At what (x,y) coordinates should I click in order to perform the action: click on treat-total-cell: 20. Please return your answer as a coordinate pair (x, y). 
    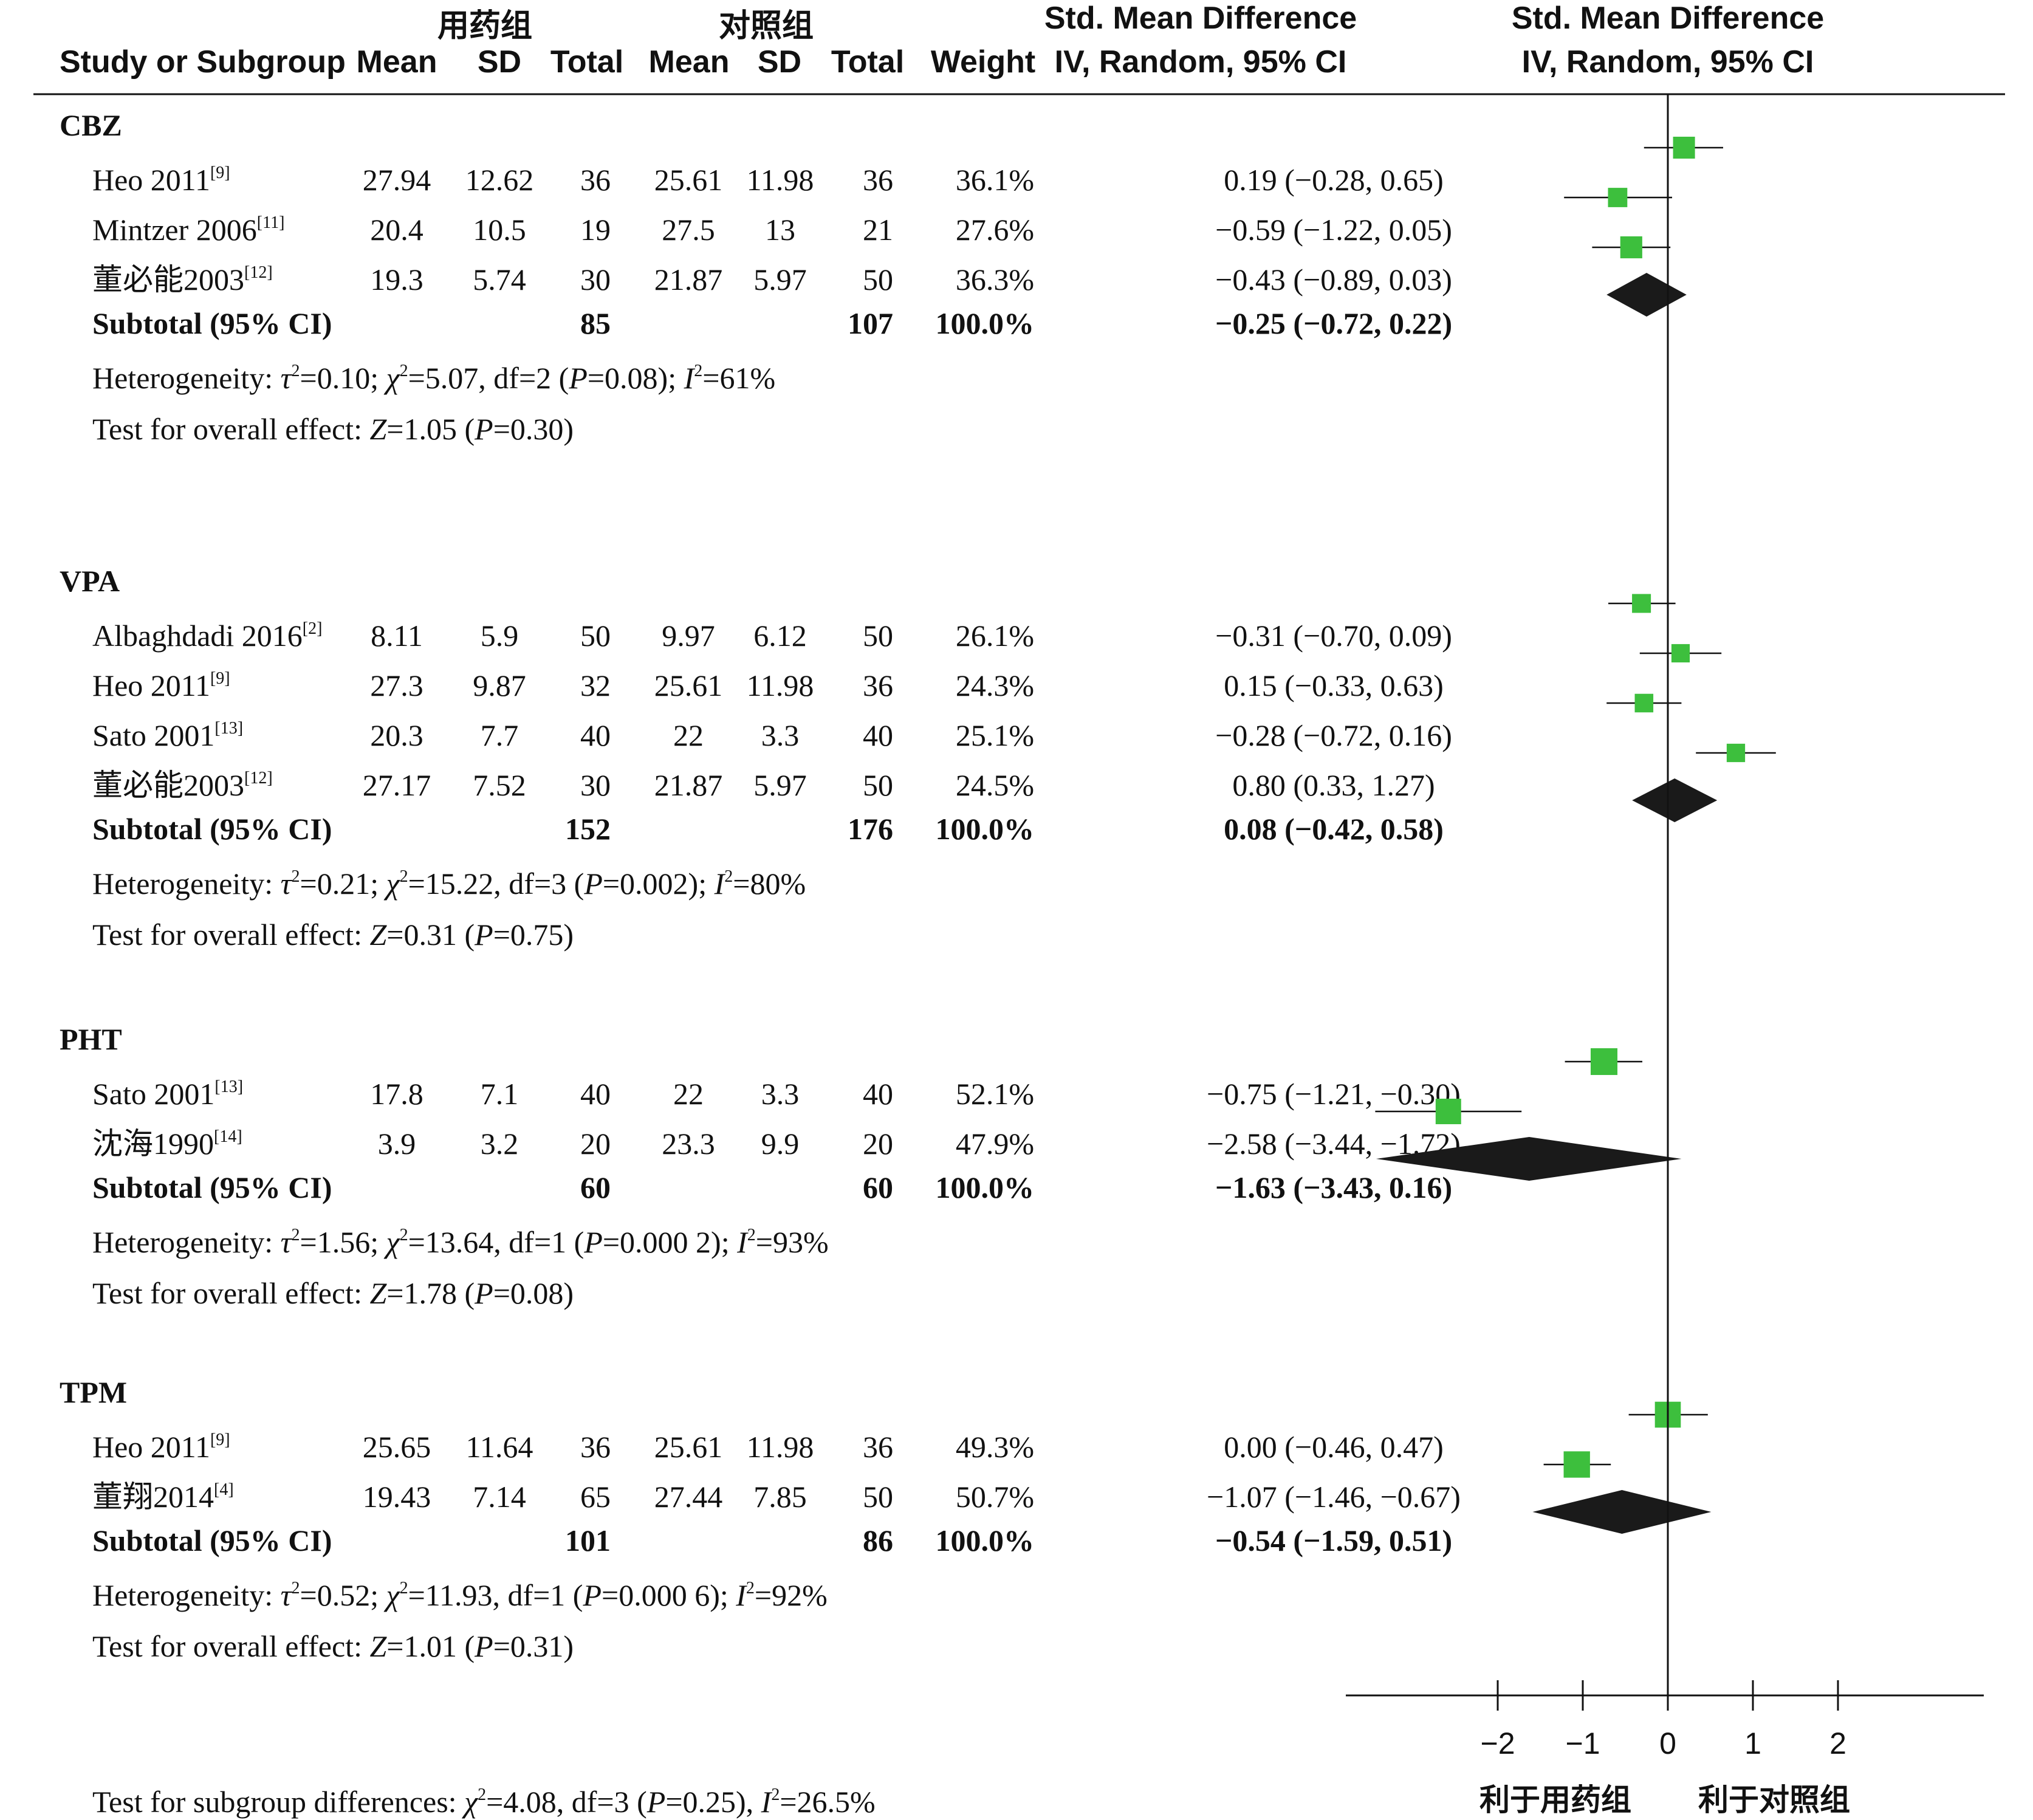
    Looking at the image, I should click on (595, 1144).